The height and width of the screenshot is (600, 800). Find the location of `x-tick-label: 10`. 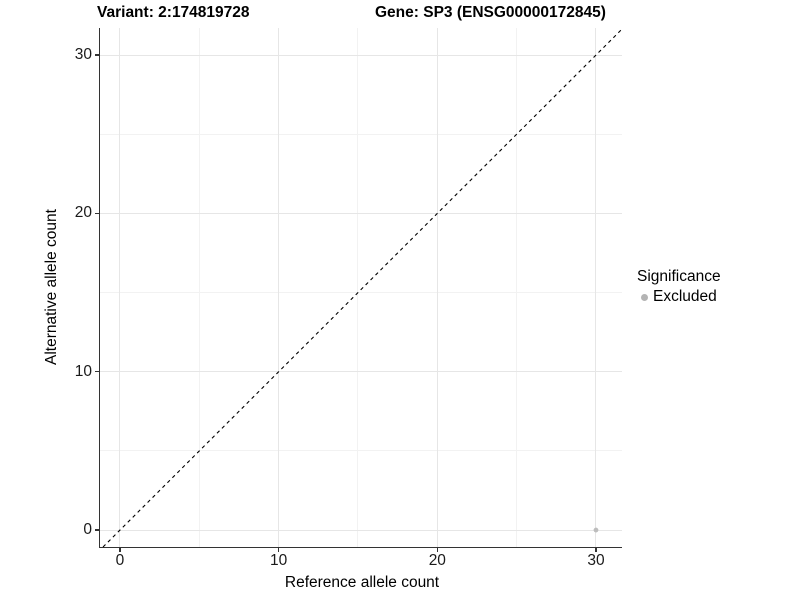

x-tick-label: 10 is located at coordinates (279, 560).